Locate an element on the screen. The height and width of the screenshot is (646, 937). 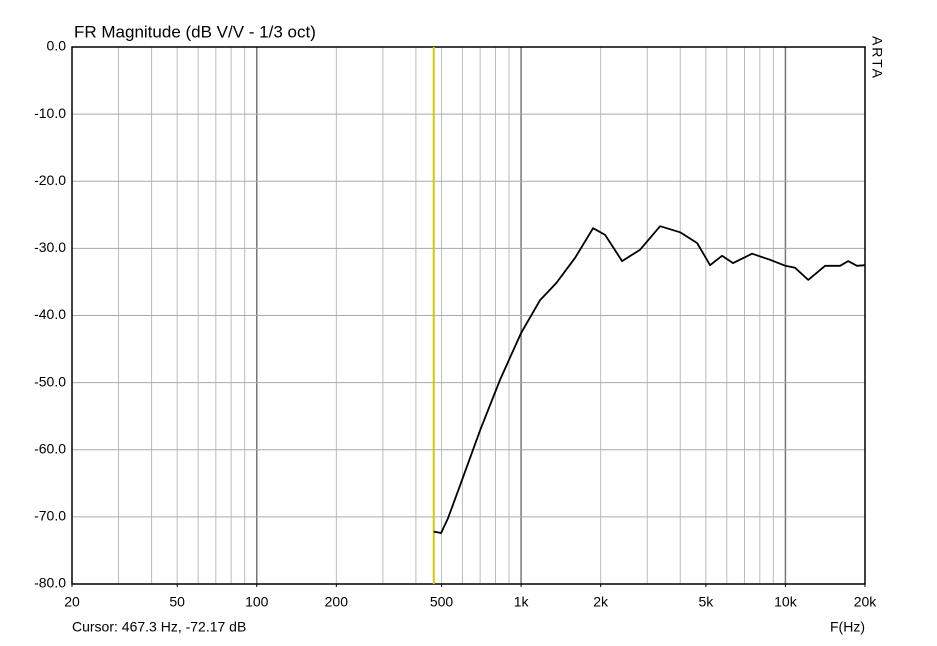
y-tick-label: -20.0 is located at coordinates (50, 180).